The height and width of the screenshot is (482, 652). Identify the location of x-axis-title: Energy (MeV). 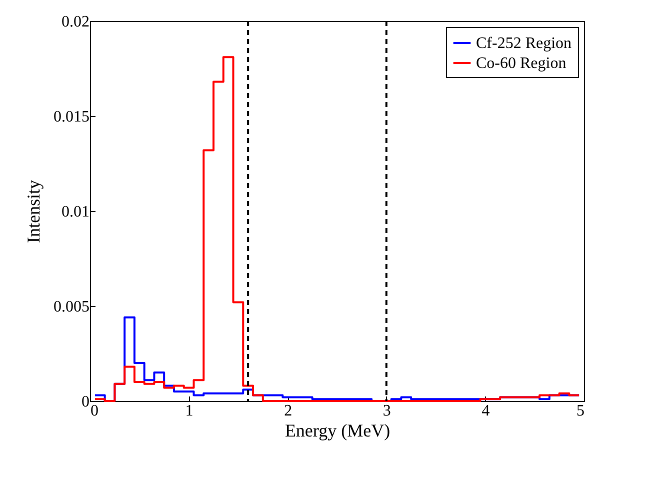
(337, 430).